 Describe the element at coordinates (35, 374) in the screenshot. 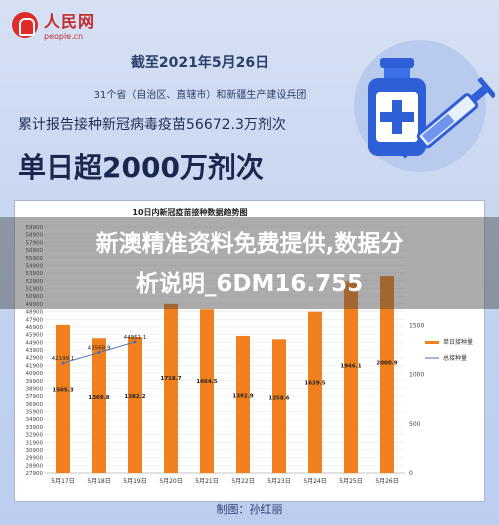

I see `left-tick-label: 40900` at that location.